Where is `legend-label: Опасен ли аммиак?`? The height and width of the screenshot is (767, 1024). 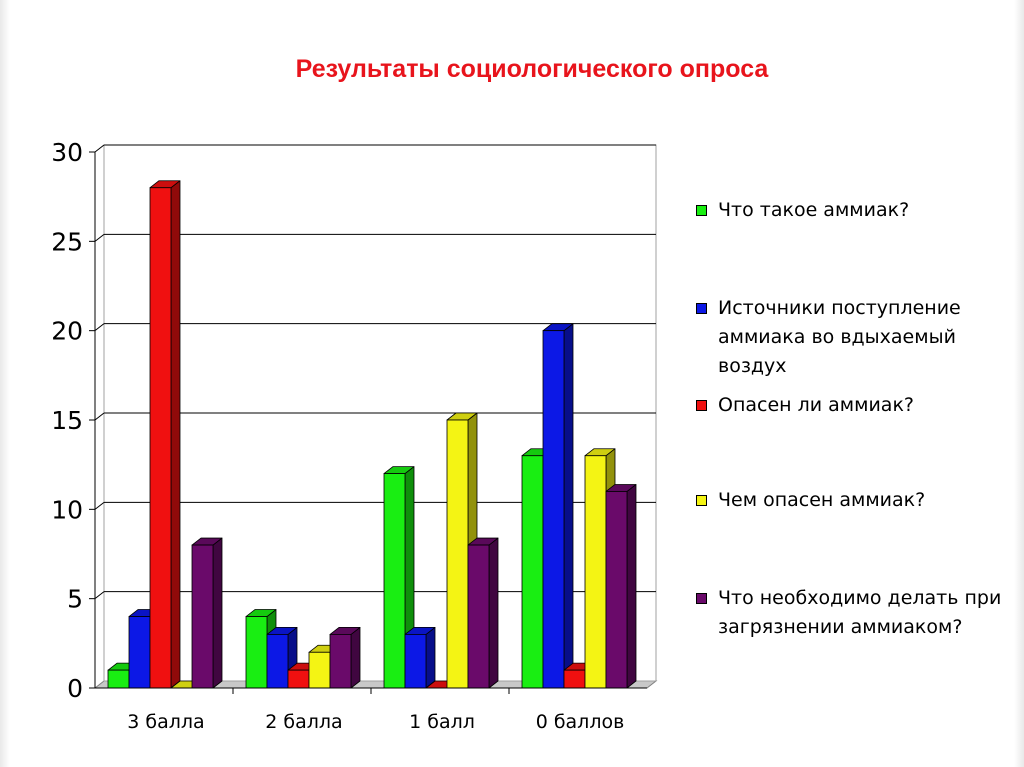
legend-label: Опасен ли аммиак? is located at coordinates (816, 405).